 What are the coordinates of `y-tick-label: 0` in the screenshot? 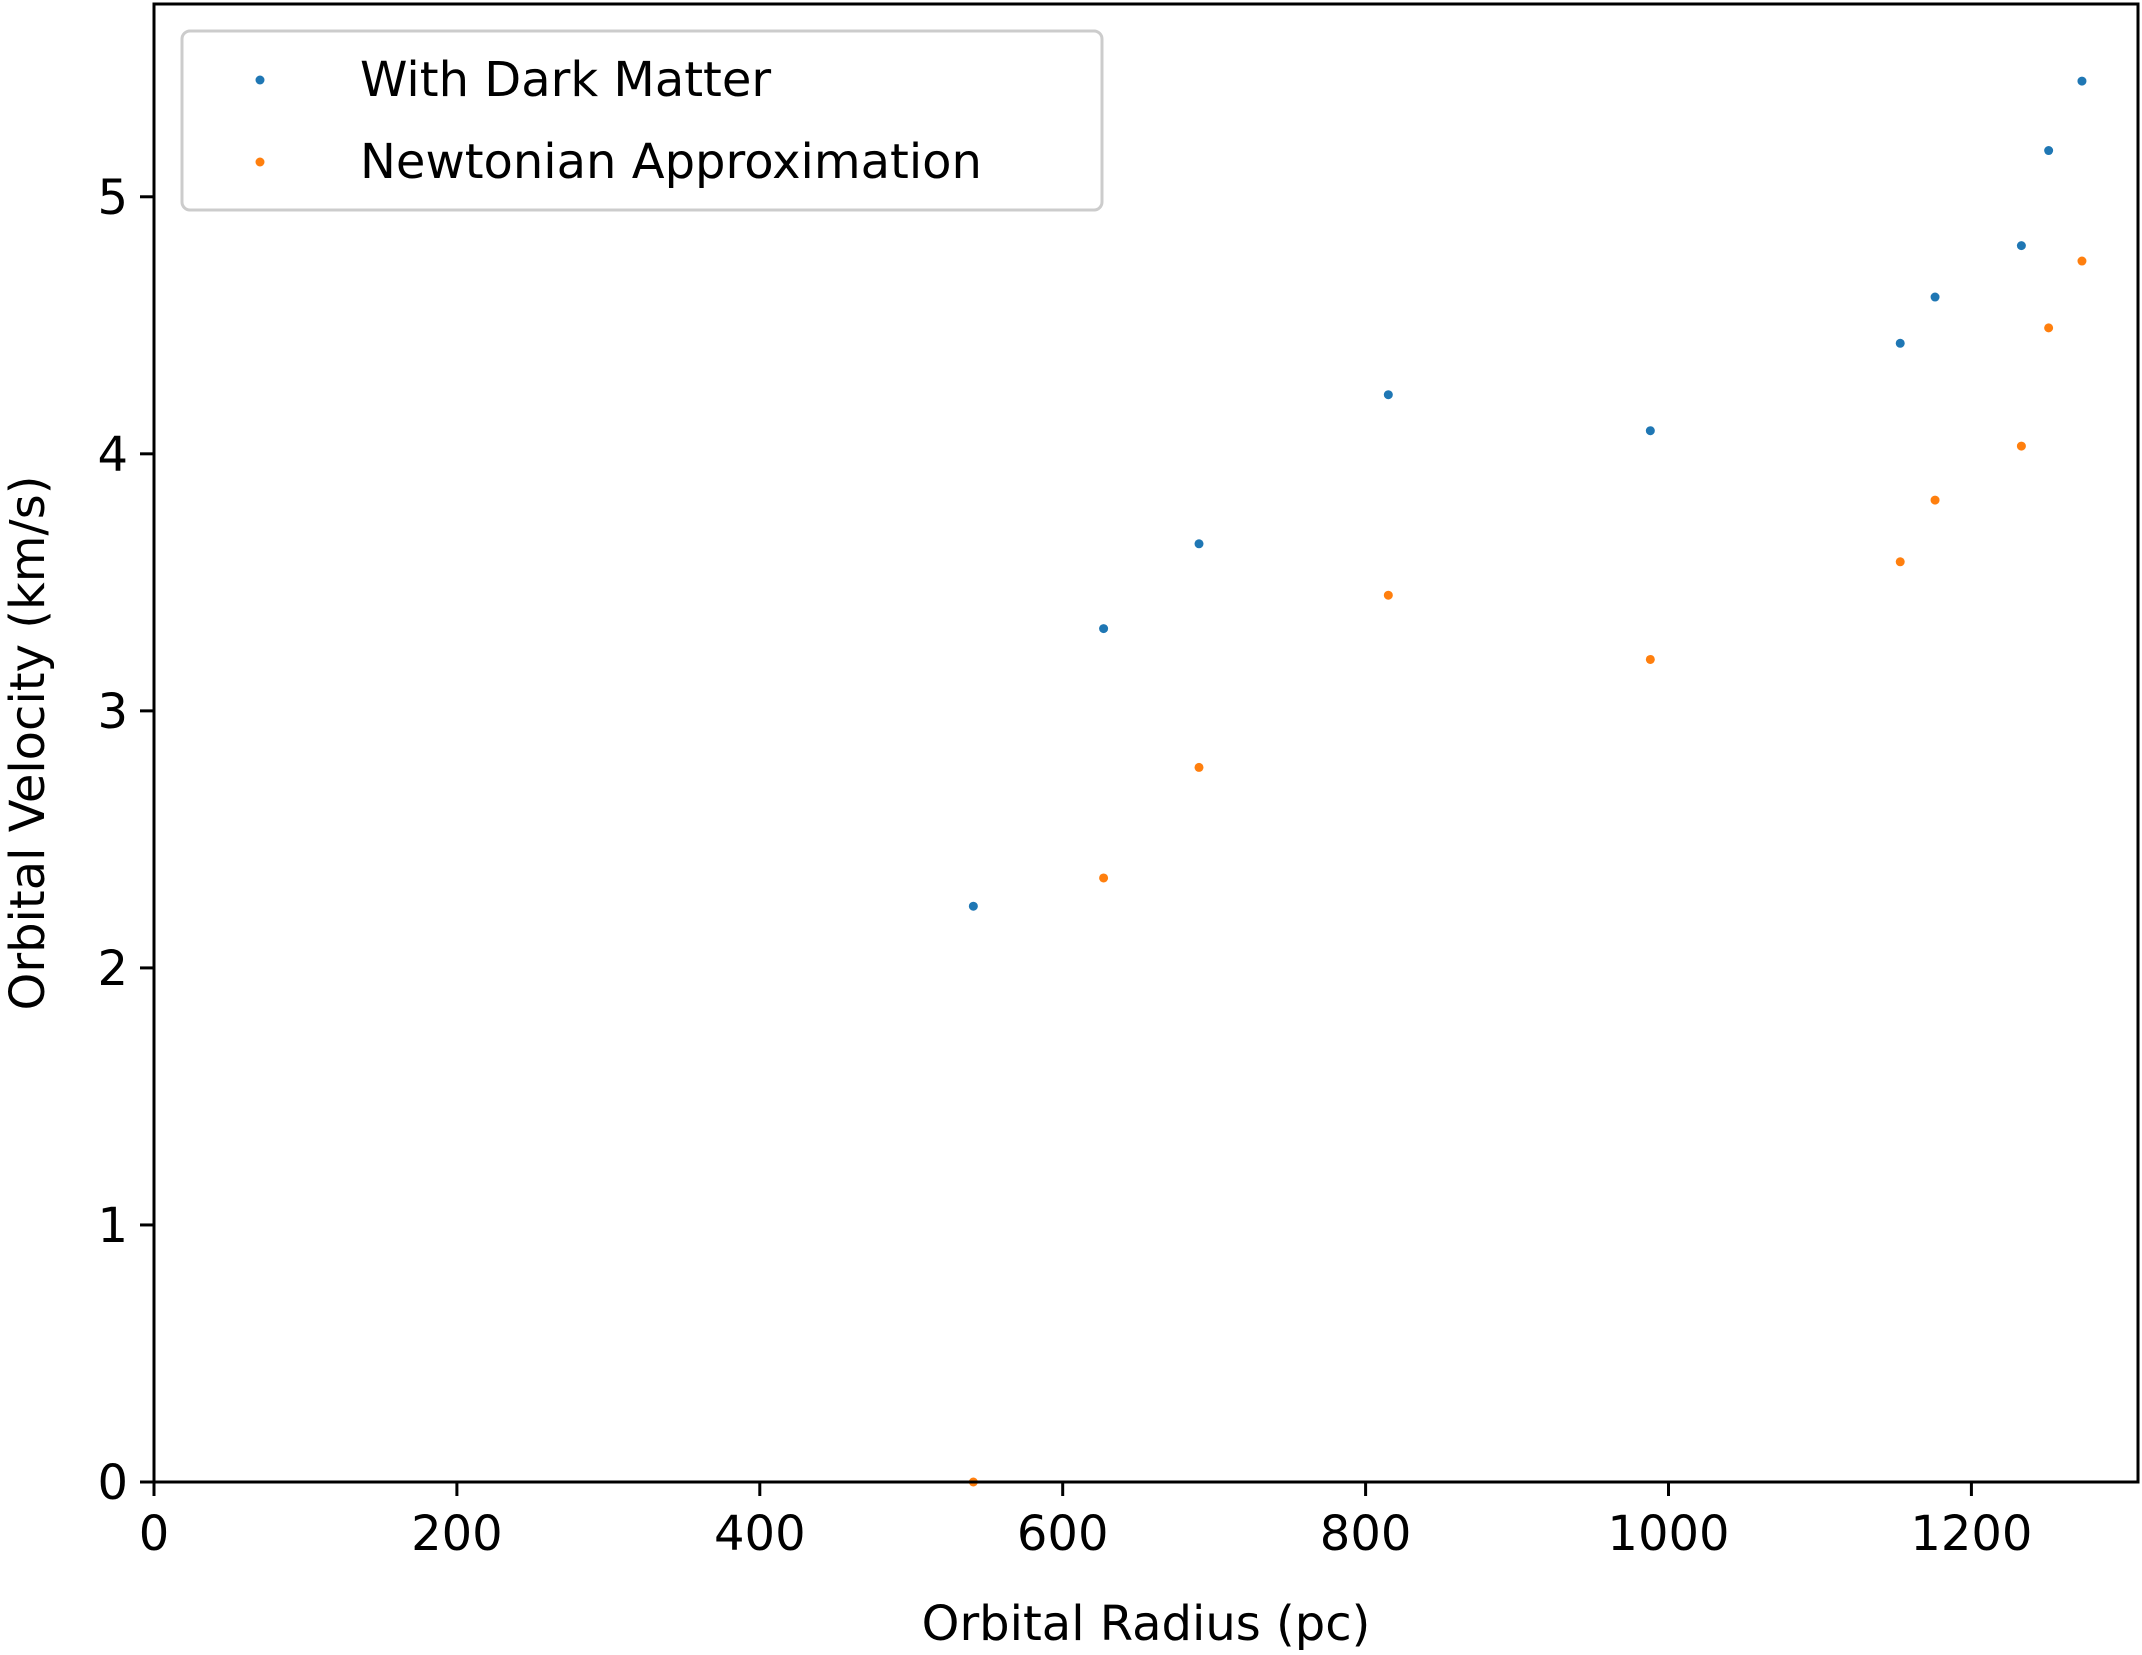 It's located at (112, 1483).